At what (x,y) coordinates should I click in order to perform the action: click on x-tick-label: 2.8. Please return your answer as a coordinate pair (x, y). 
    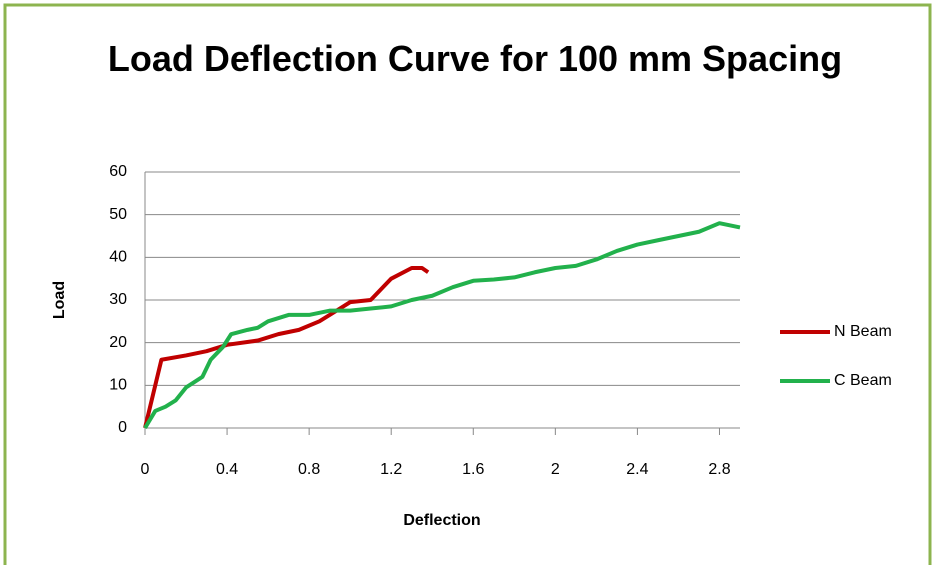
    Looking at the image, I should click on (719, 469).